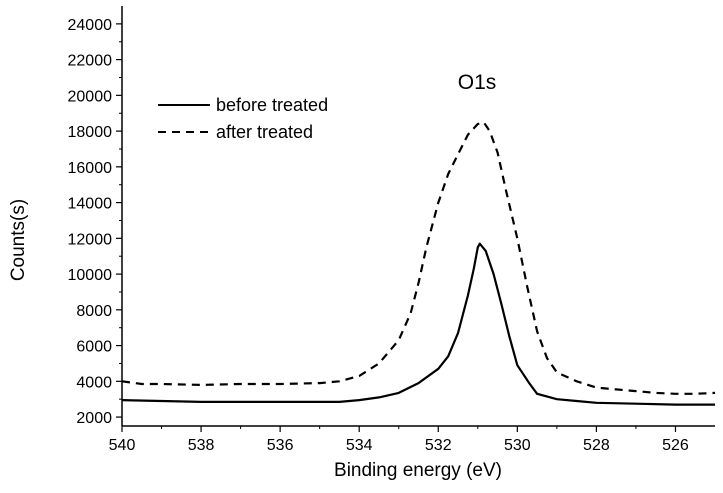 The image size is (723, 493). What do you see at coordinates (90, 132) in the screenshot?
I see `y-tick-label: 18000` at bounding box center [90, 132].